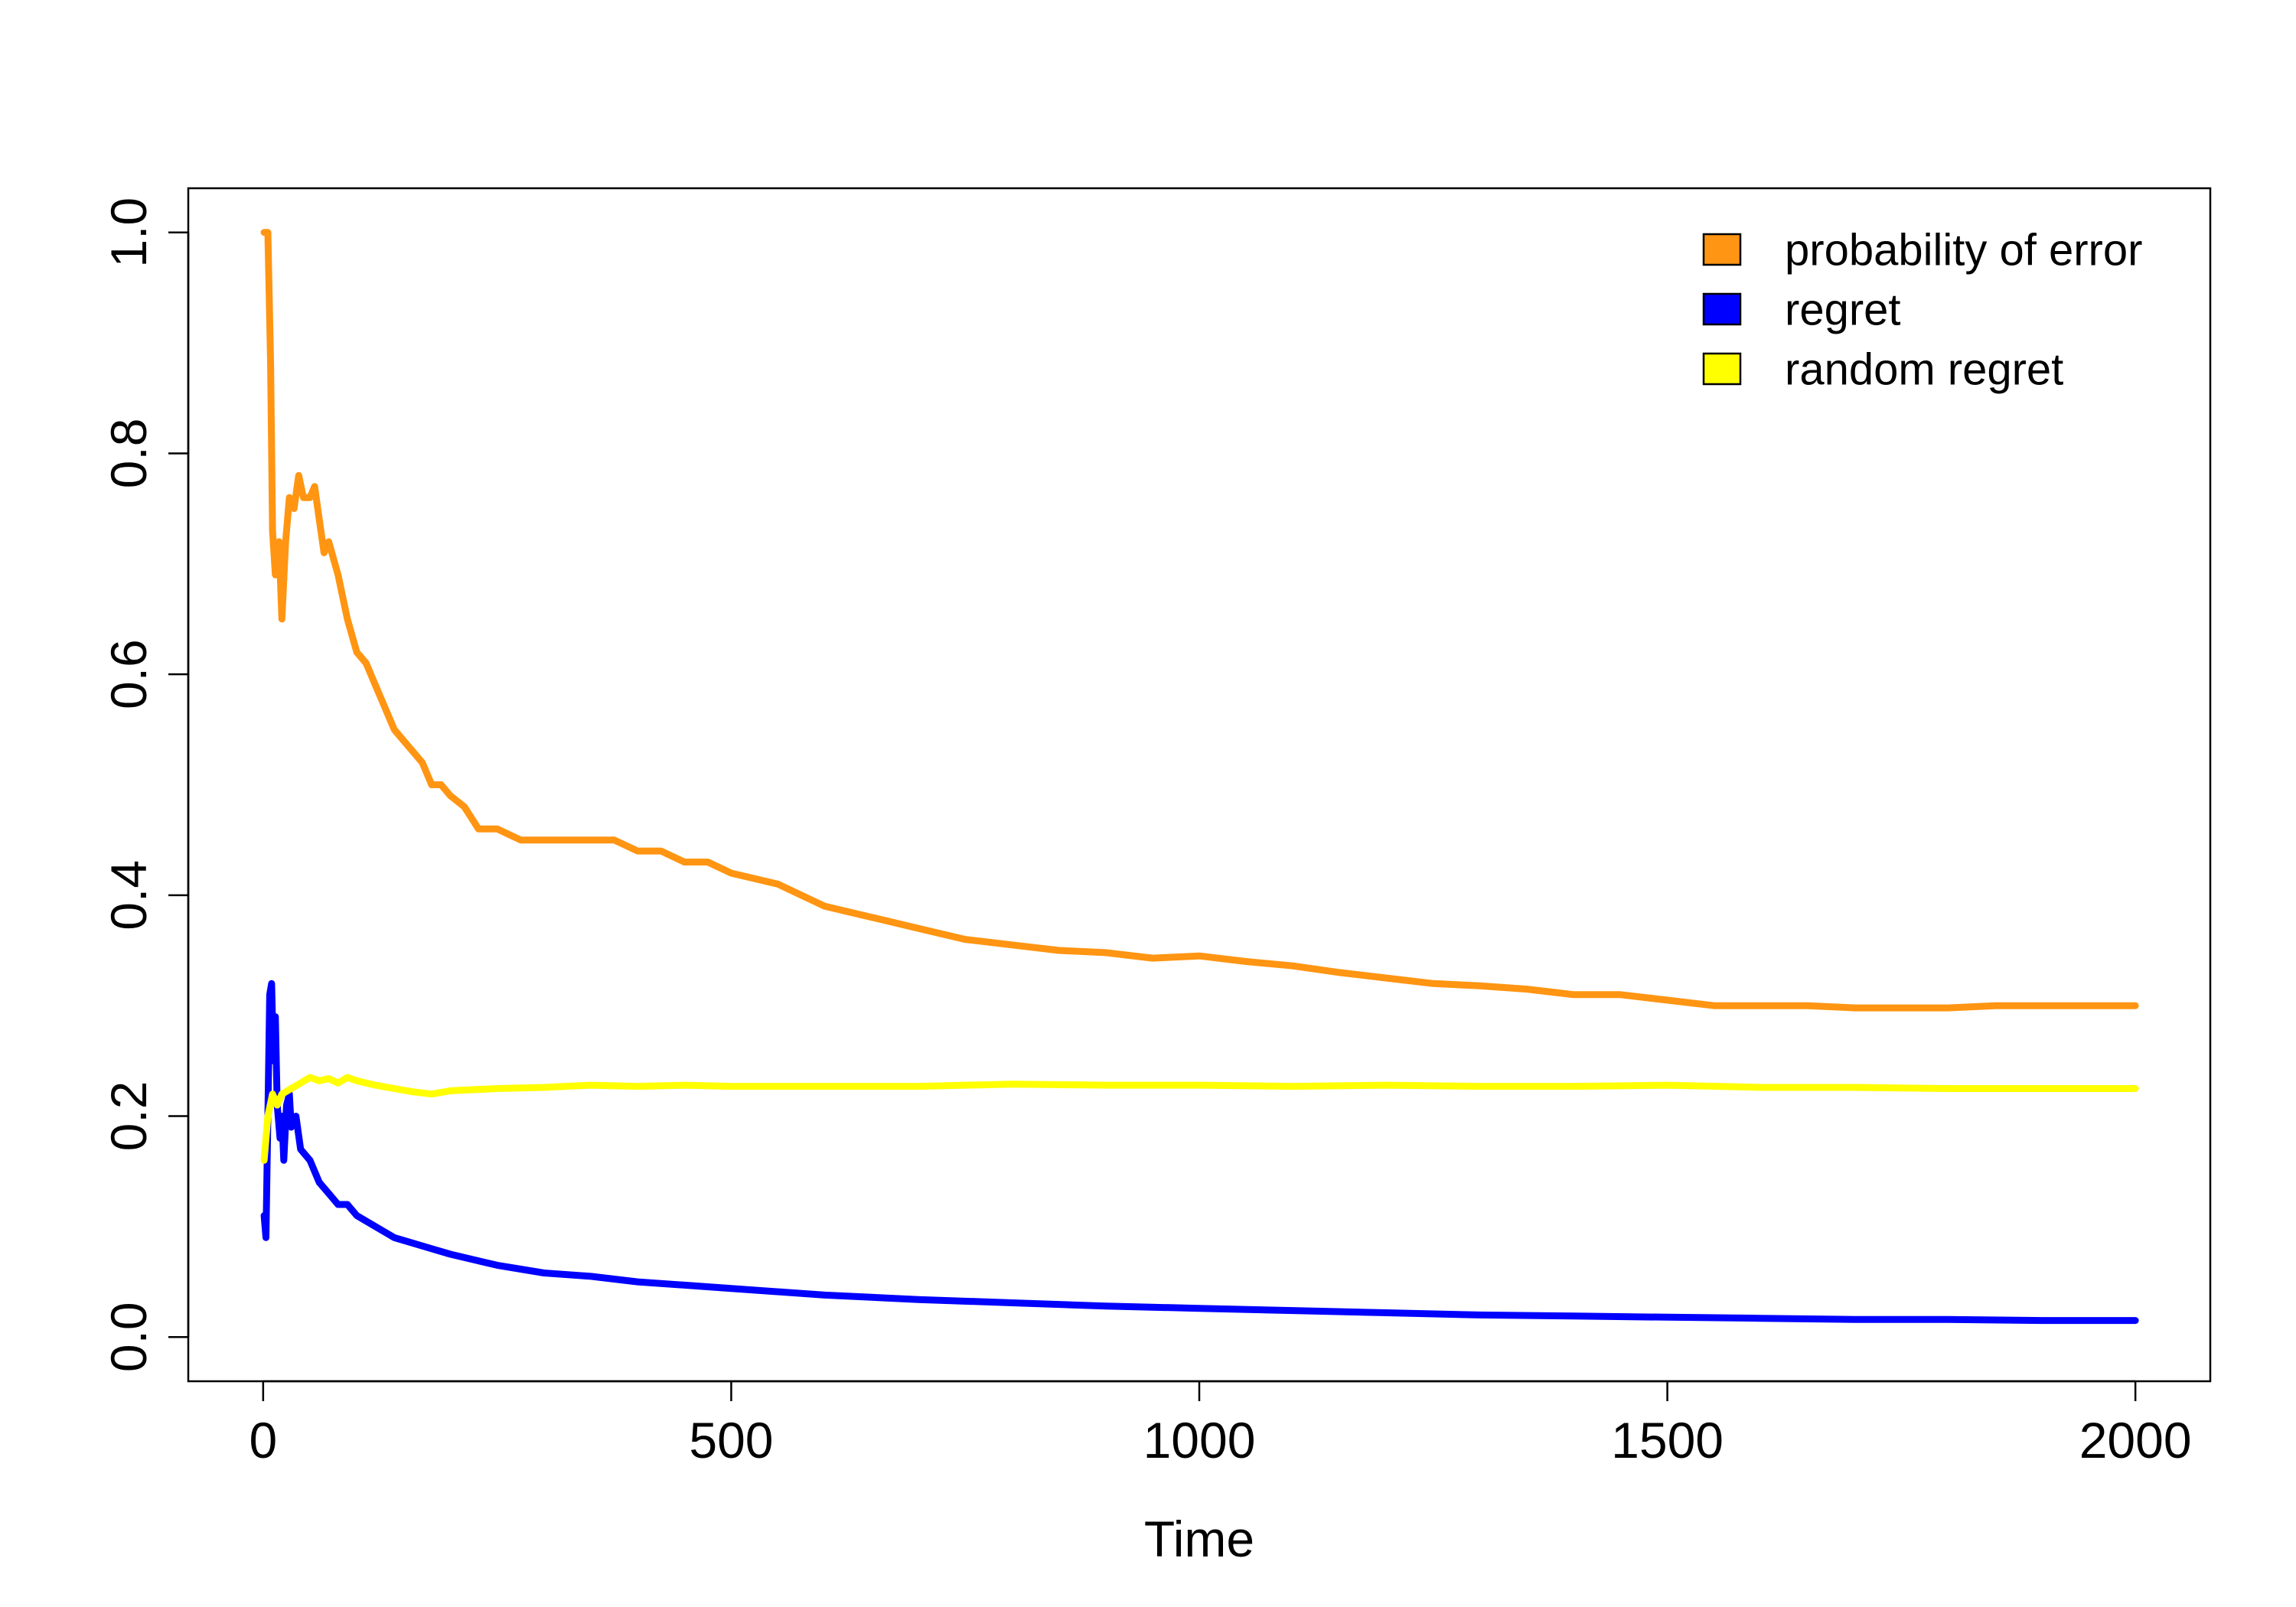 This screenshot has height=1607, width=2296. I want to click on x-axis-title: Time, so click(1199, 1539).